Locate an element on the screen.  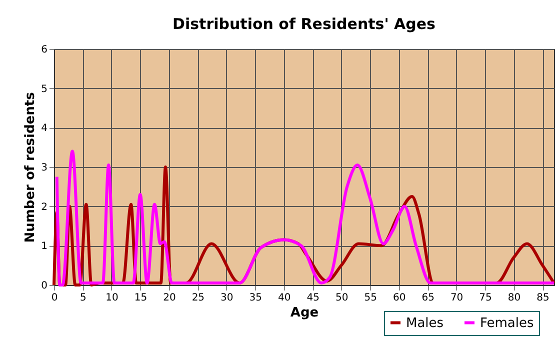
x-tick-label: 5 is located at coordinates (83, 298).